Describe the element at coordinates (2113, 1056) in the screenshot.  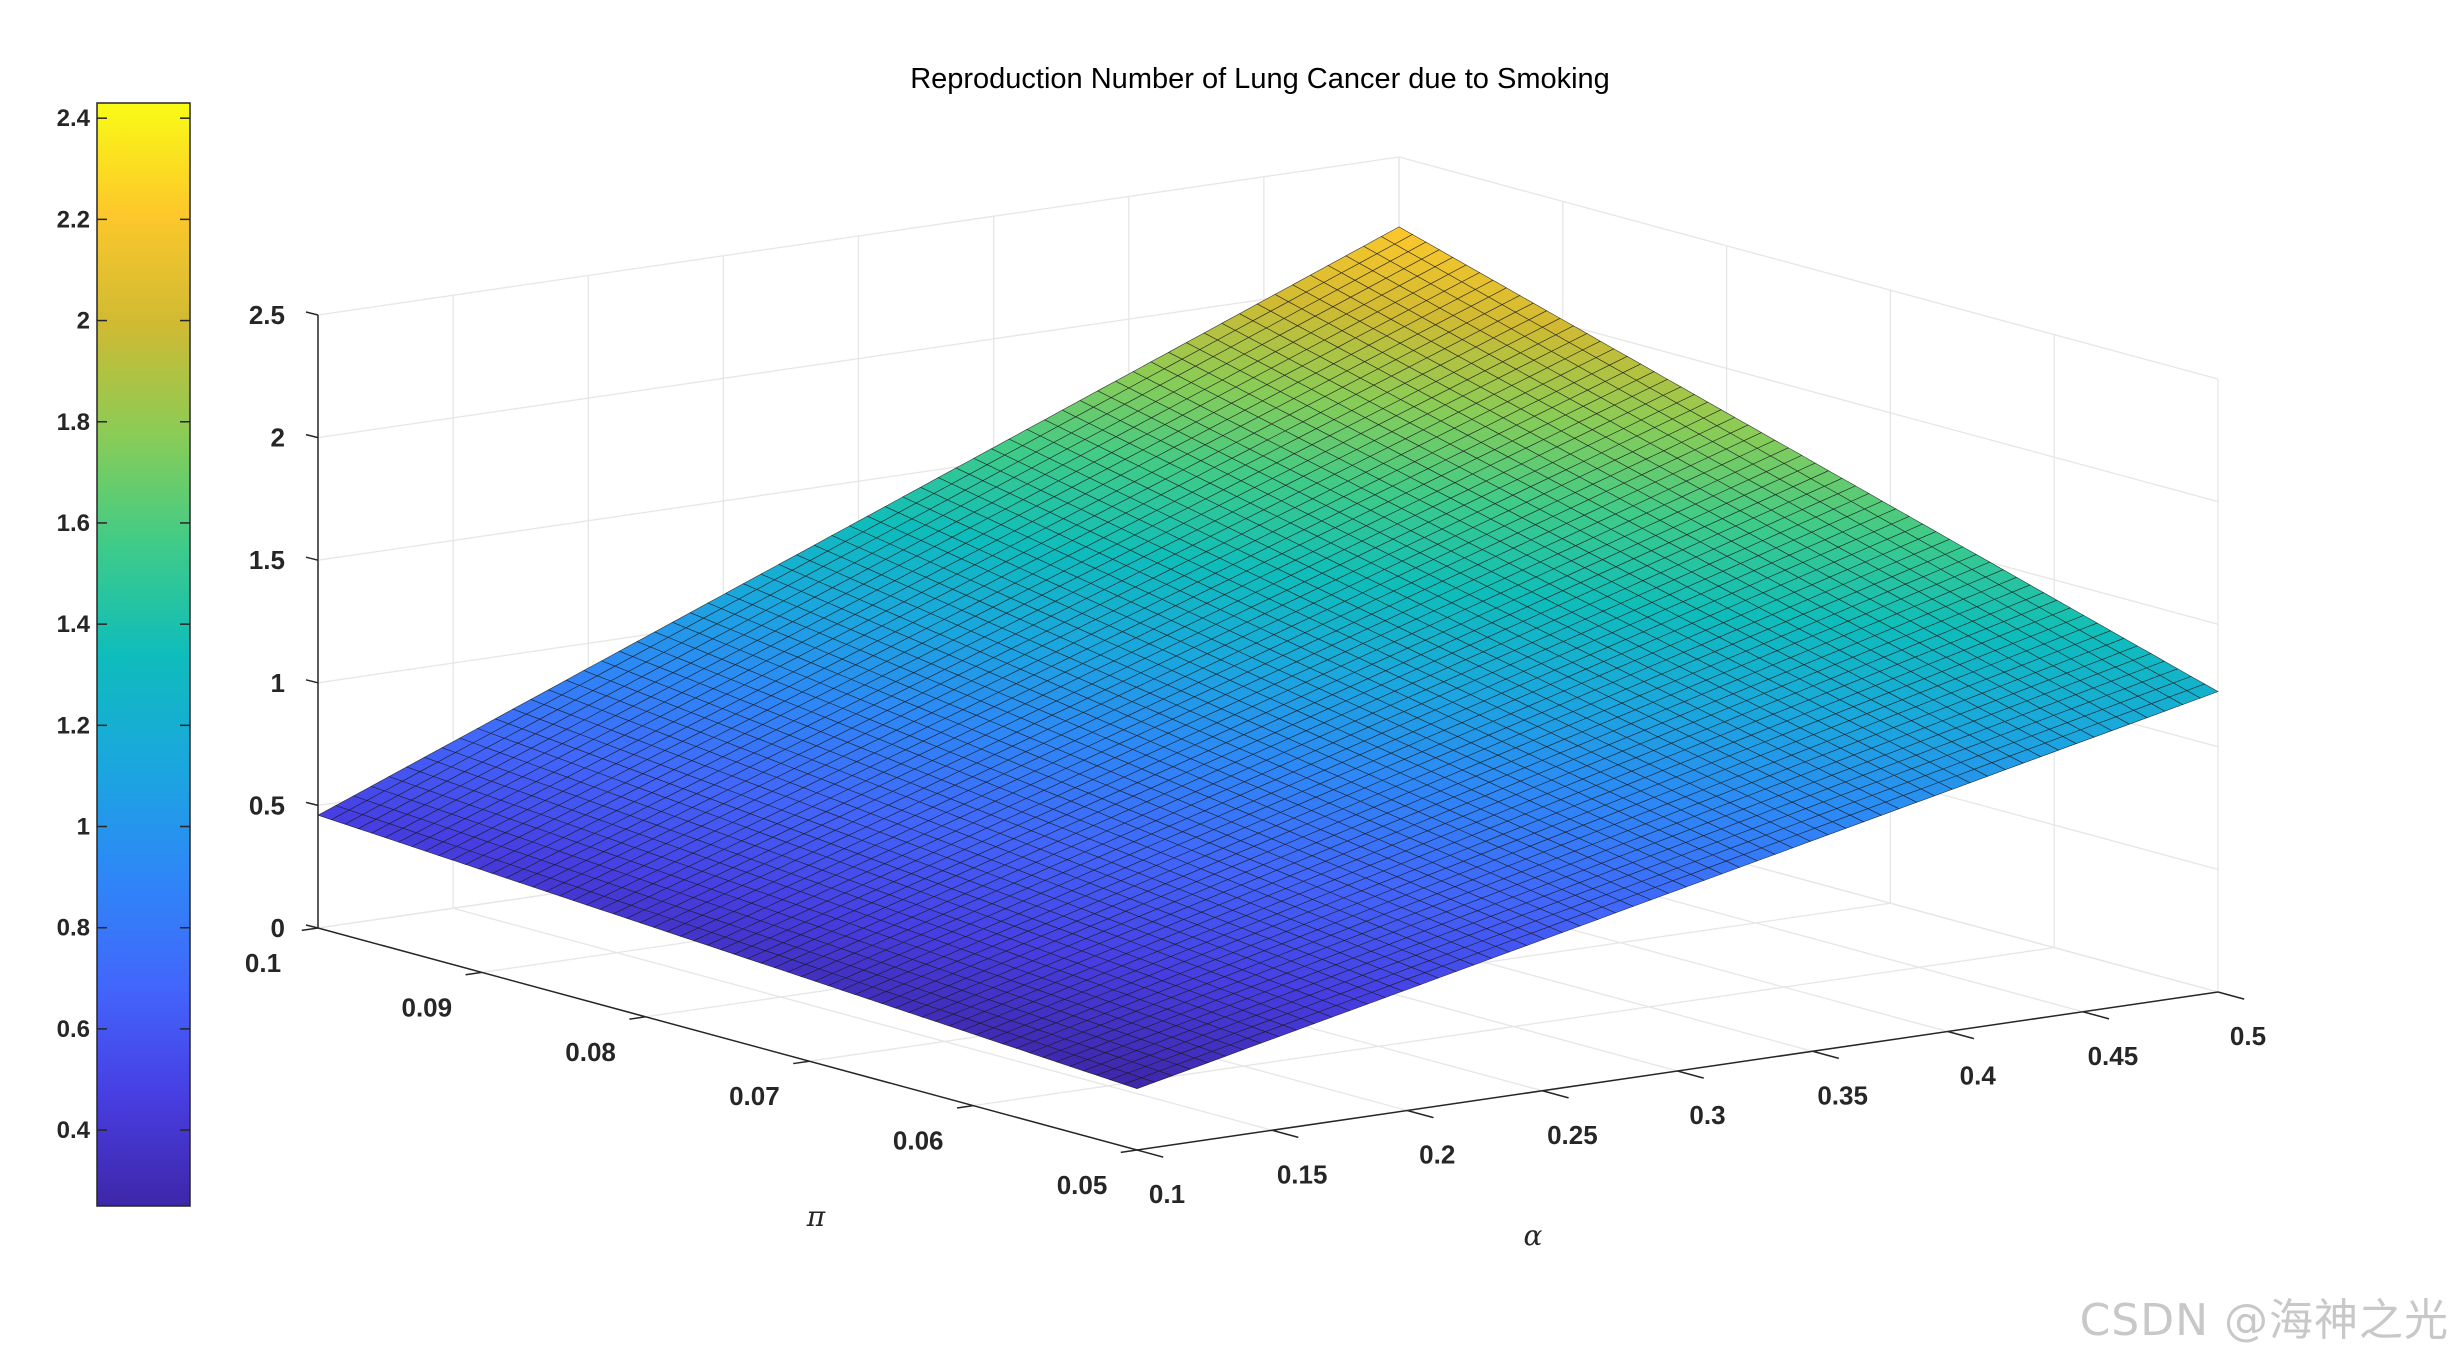
I see `x-tick-label: 0.45` at that location.